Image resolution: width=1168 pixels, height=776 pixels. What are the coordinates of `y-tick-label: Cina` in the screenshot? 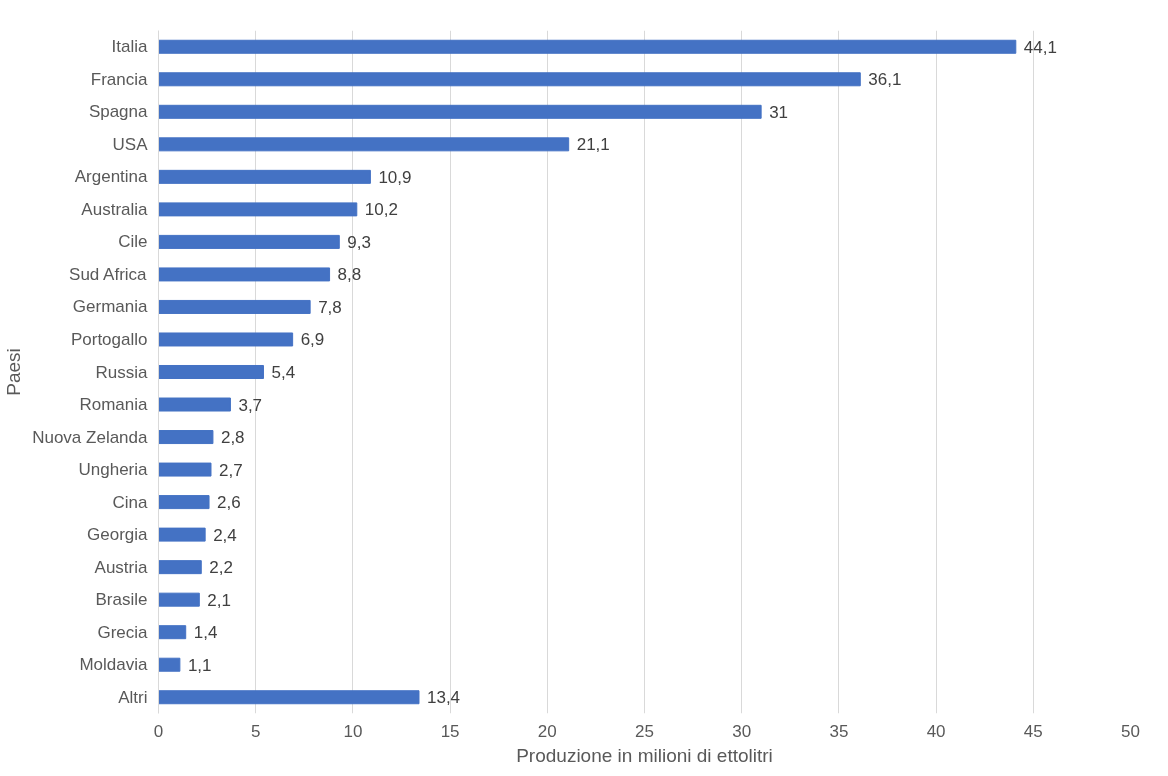 It's located at (130, 502).